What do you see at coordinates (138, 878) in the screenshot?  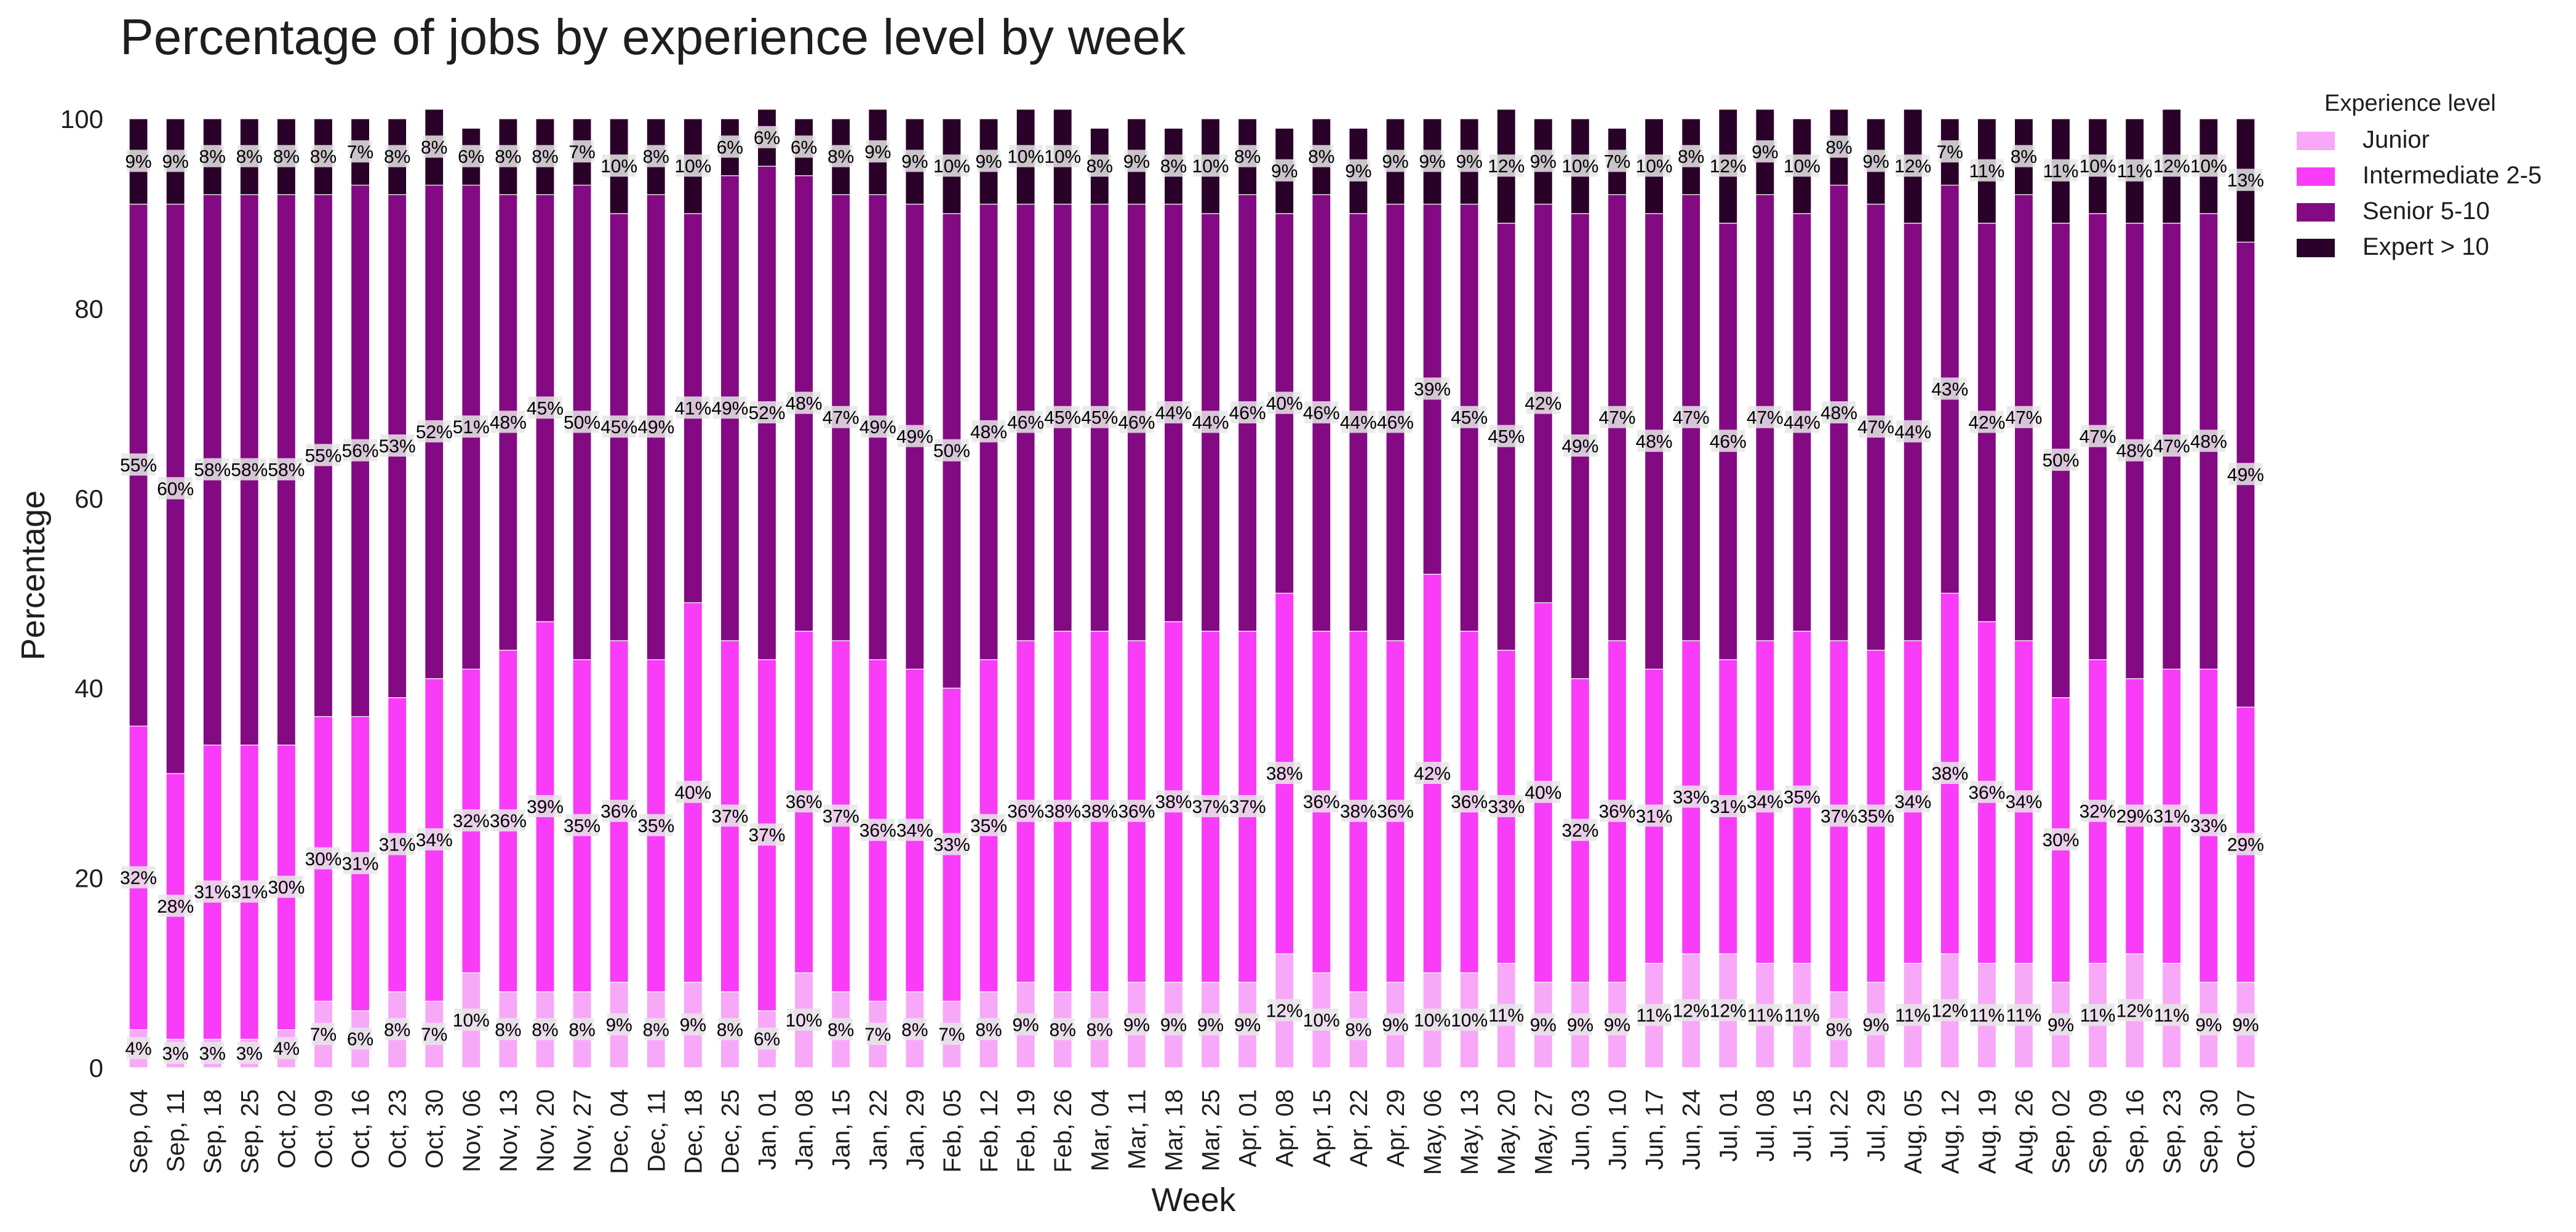 I see `data-label: 32%` at bounding box center [138, 878].